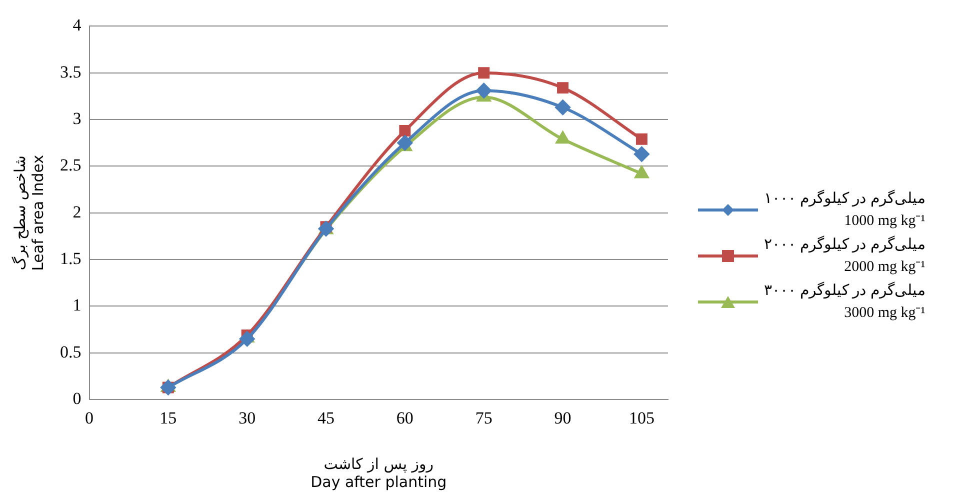 The height and width of the screenshot is (504, 956). What do you see at coordinates (845, 255) in the screenshot?
I see `legend-label: ۲۰۰۰ میلی‌گرم در کیلوگرم 2000 mg kg⁻¹` at bounding box center [845, 255].